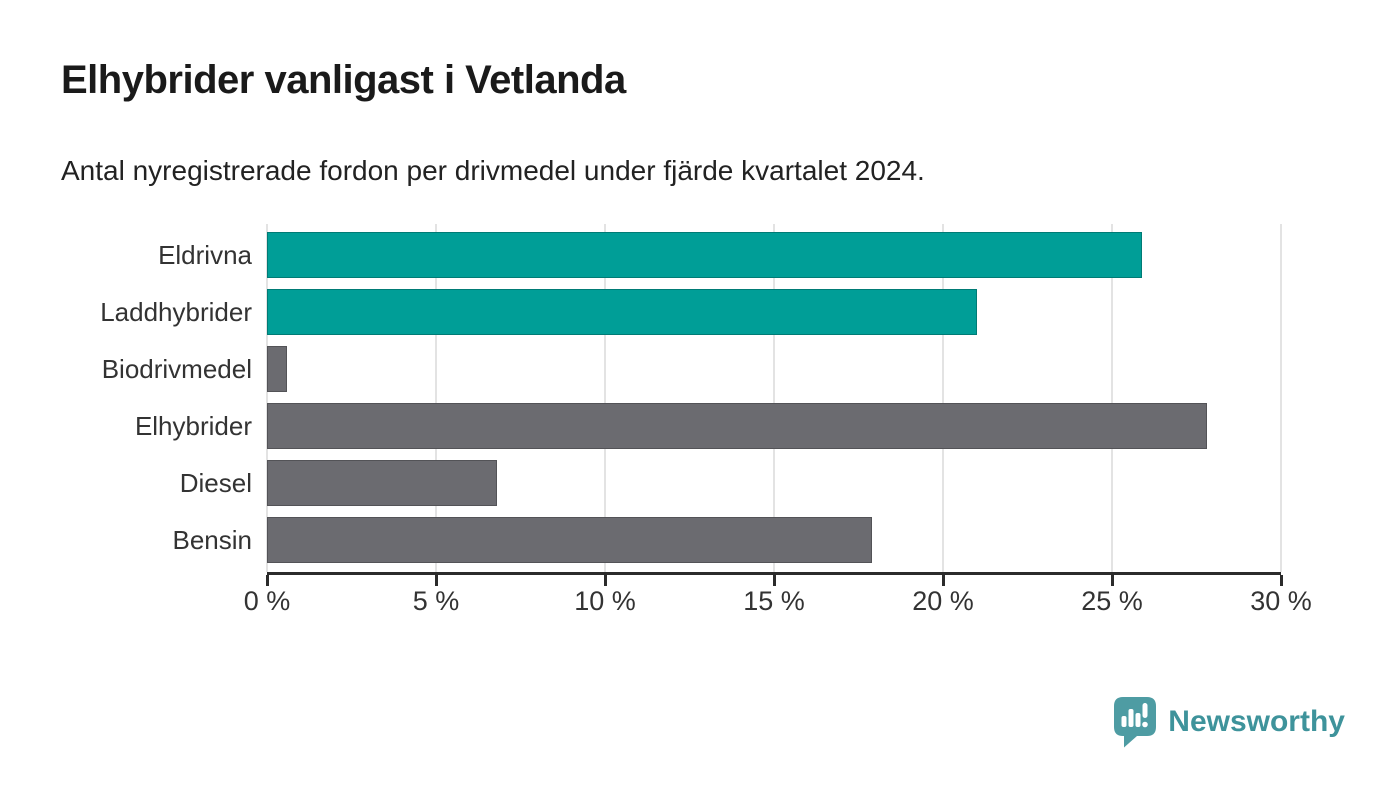 The height and width of the screenshot is (793, 1400). What do you see at coordinates (1256, 721) in the screenshot?
I see `newsworthy-logo-text: Newsworthy` at bounding box center [1256, 721].